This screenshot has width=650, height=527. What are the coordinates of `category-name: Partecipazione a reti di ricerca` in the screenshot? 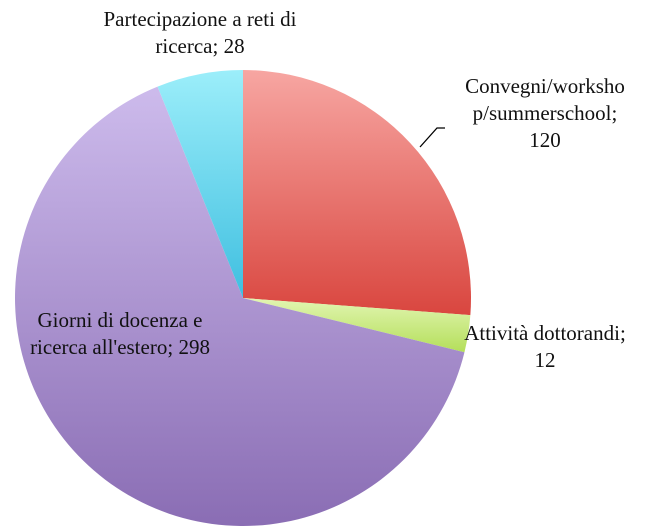 It's located at (200, 32).